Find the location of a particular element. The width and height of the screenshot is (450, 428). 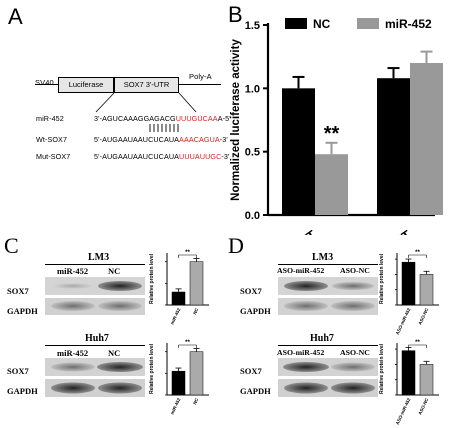

c-lm3-sox7-label: SOX7 is located at coordinates (18, 291).